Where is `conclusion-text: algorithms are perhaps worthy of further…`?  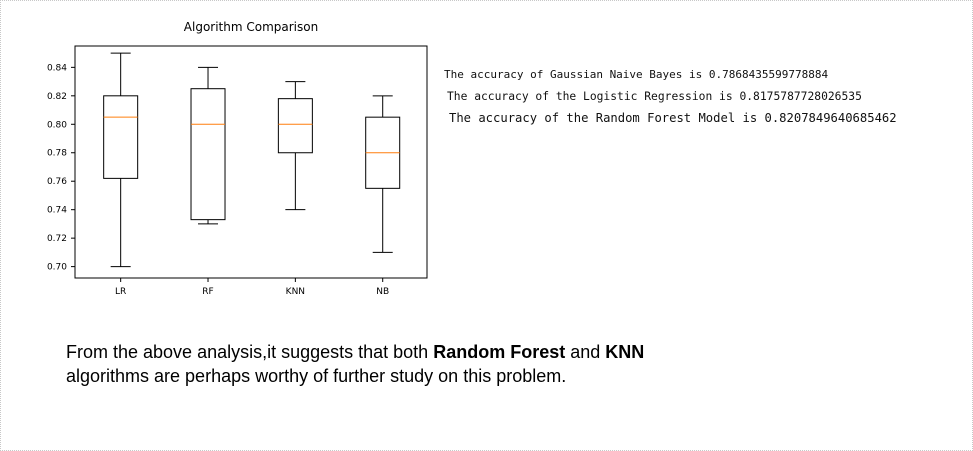
conclusion-text: algorithms are perhaps worthy of further… is located at coordinates (316, 376).